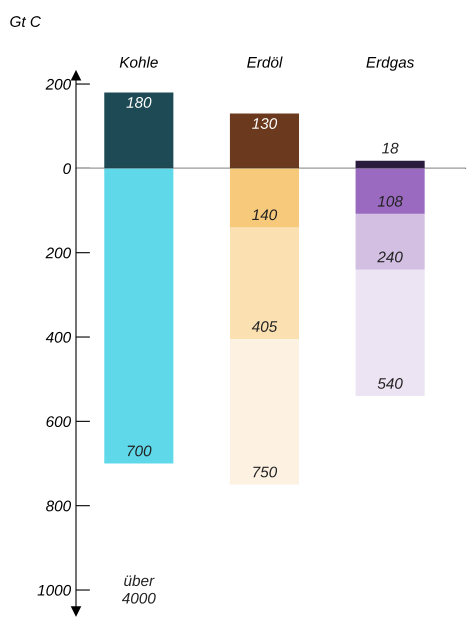 The image size is (475, 630). I want to click on x-tick-label: Erdgas, so click(390, 63).